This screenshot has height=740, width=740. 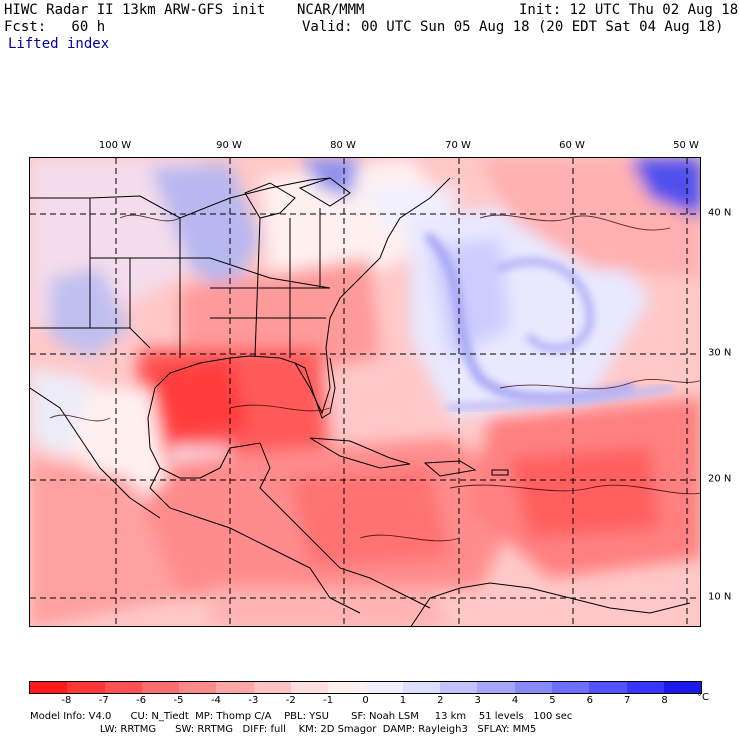 I want to click on colorbar-tick-label: -7, so click(x=103, y=700).